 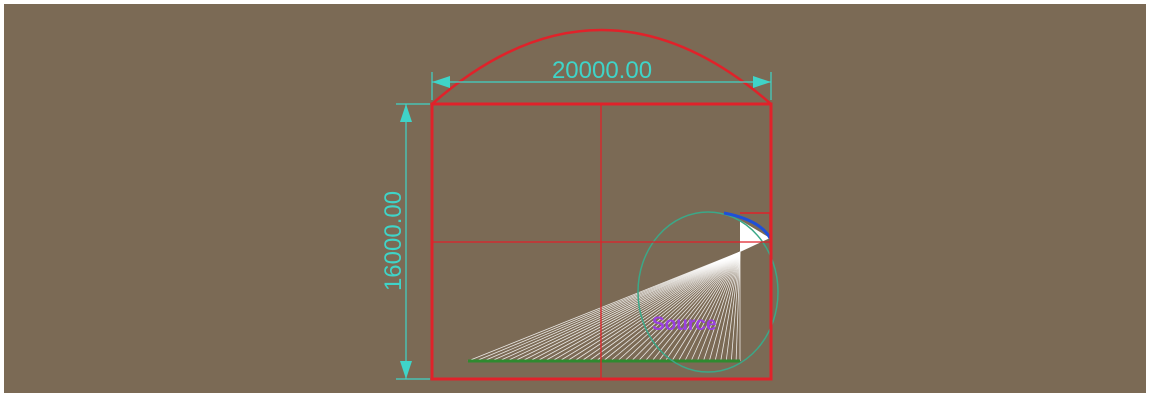 What do you see at coordinates (393, 241) in the screenshot?
I see `height-dimension-label: 16000.00` at bounding box center [393, 241].